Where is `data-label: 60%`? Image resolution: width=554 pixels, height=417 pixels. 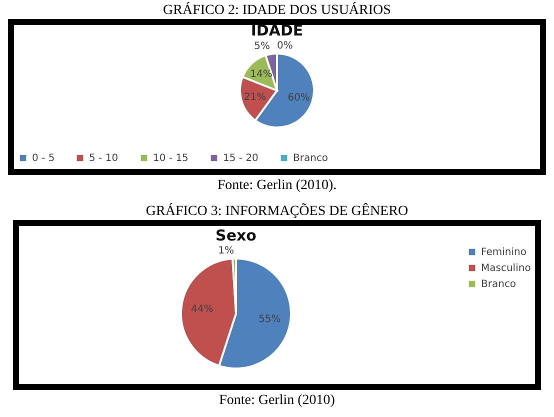
data-label: 60% is located at coordinates (299, 98).